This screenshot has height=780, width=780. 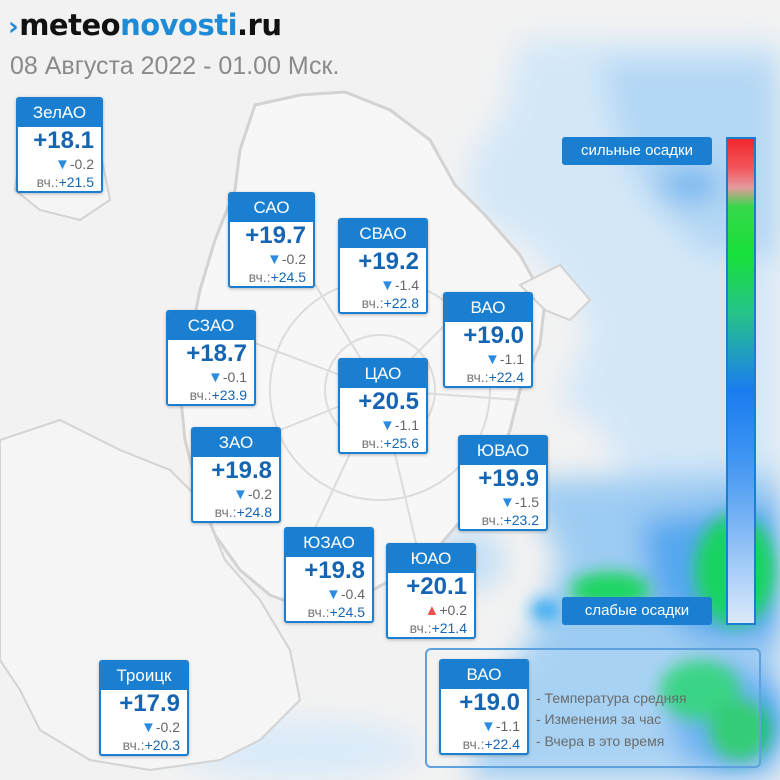 What do you see at coordinates (151, 745) in the screenshot?
I see `yesterday-temp: вч.:+20.3` at bounding box center [151, 745].